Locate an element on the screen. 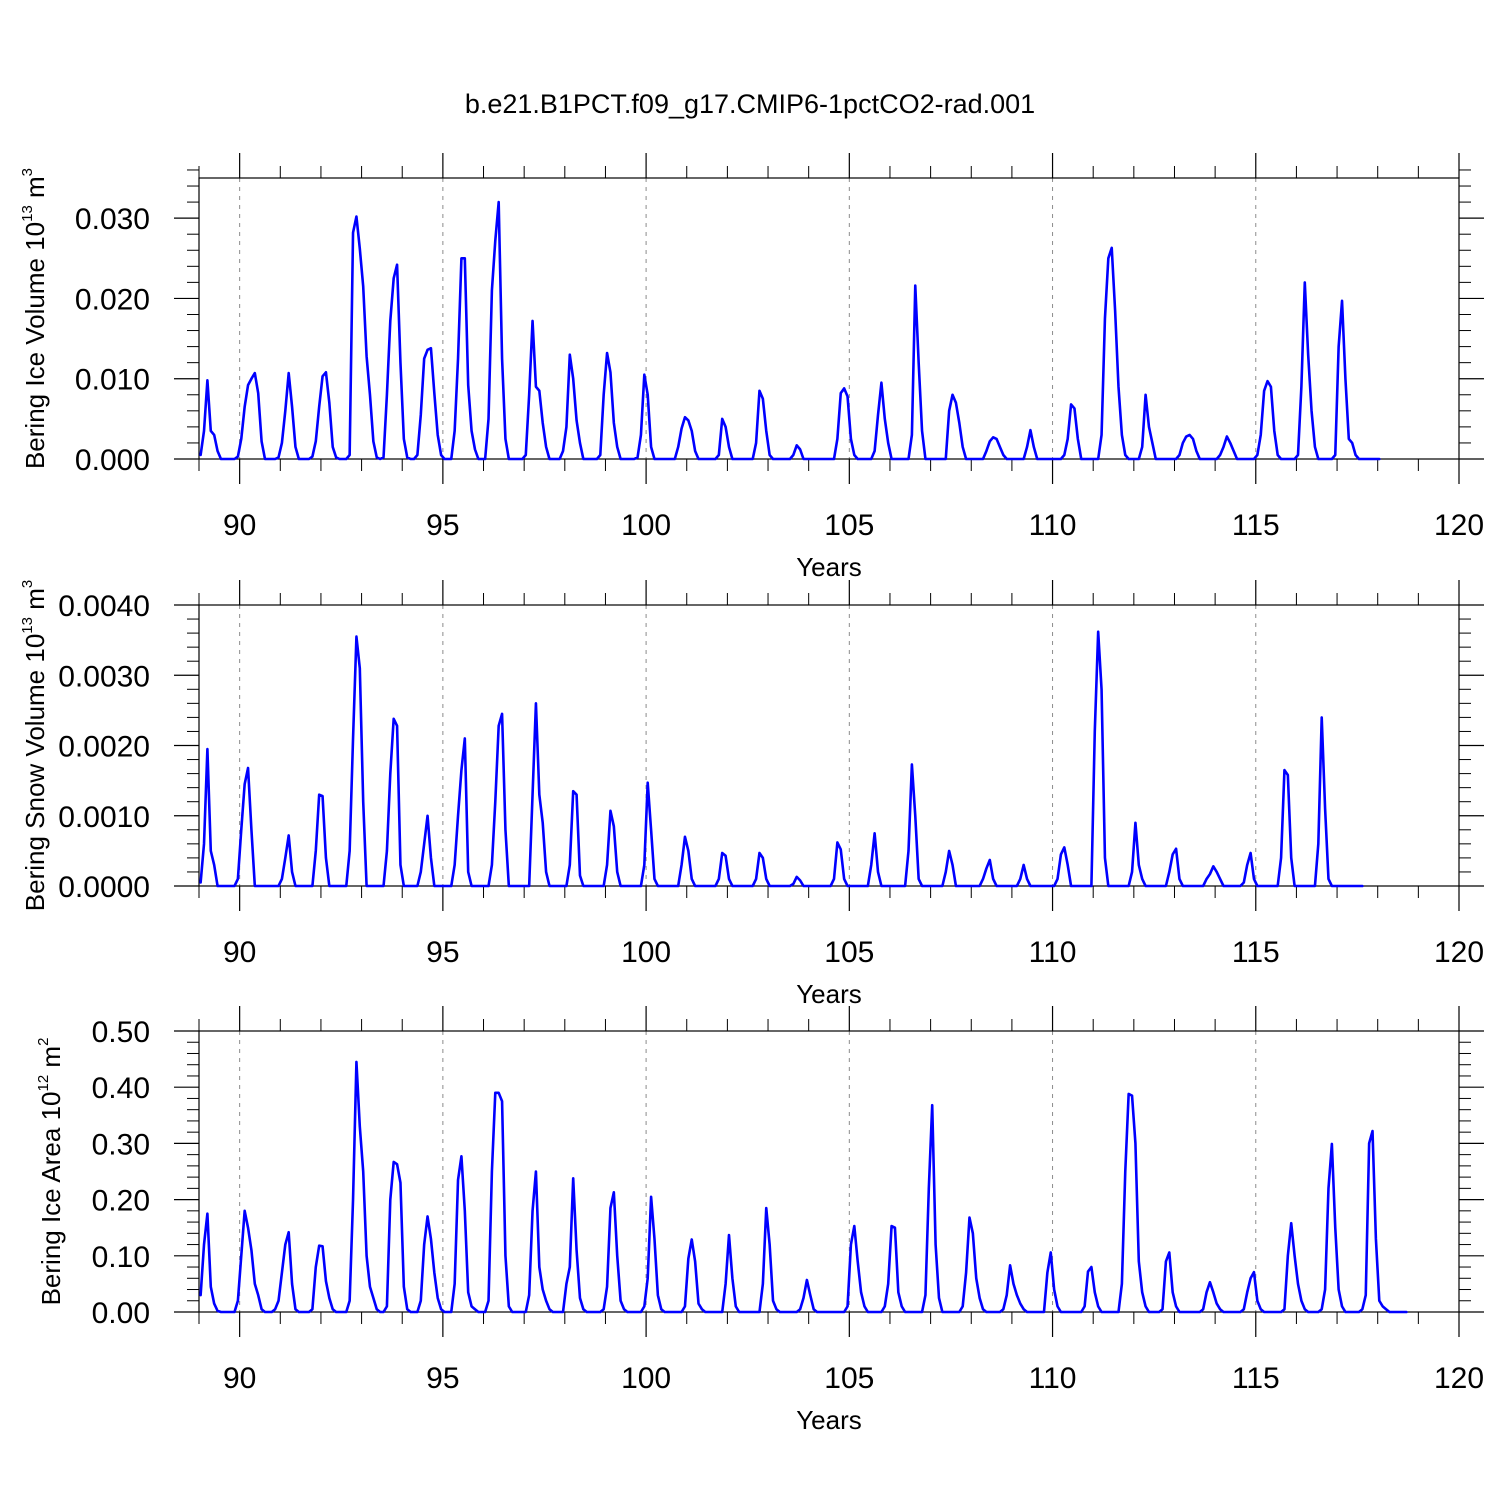 Image resolution: width=1500 pixels, height=1500 pixels. y-tick-label: 0.00 is located at coordinates (121, 1313).